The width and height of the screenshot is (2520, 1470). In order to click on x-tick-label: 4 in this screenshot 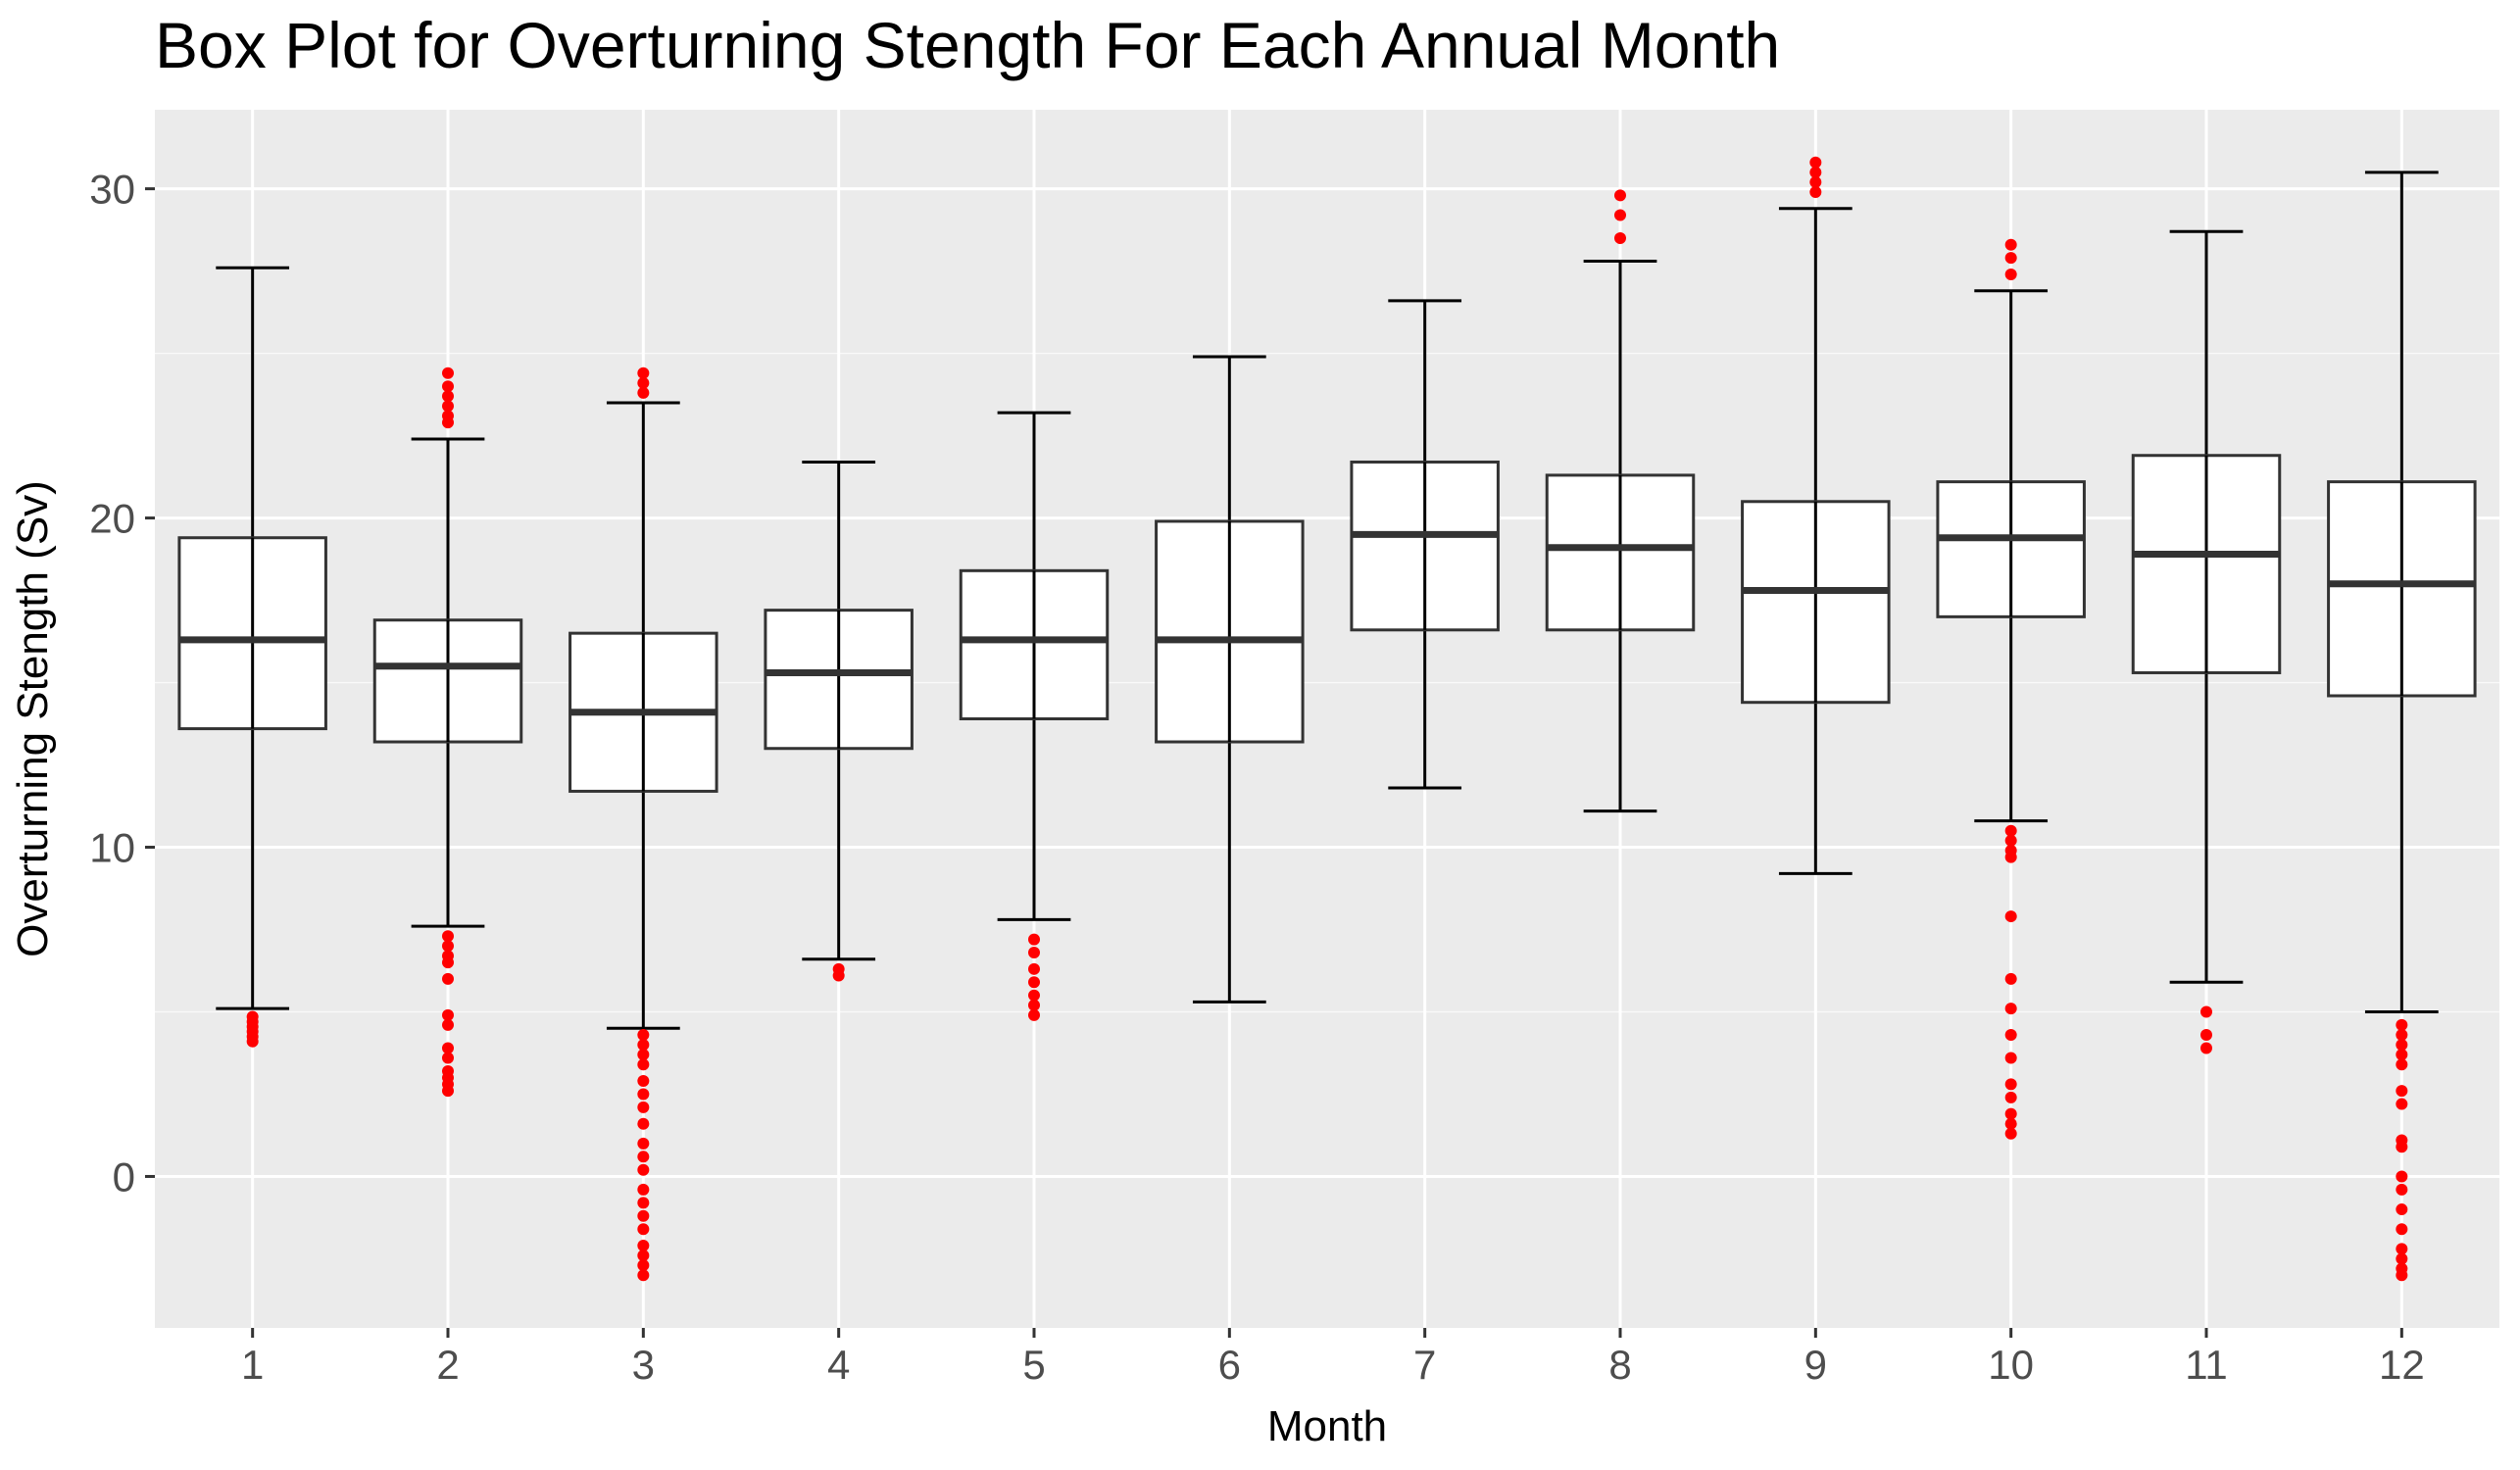, I will do `click(838, 1365)`.